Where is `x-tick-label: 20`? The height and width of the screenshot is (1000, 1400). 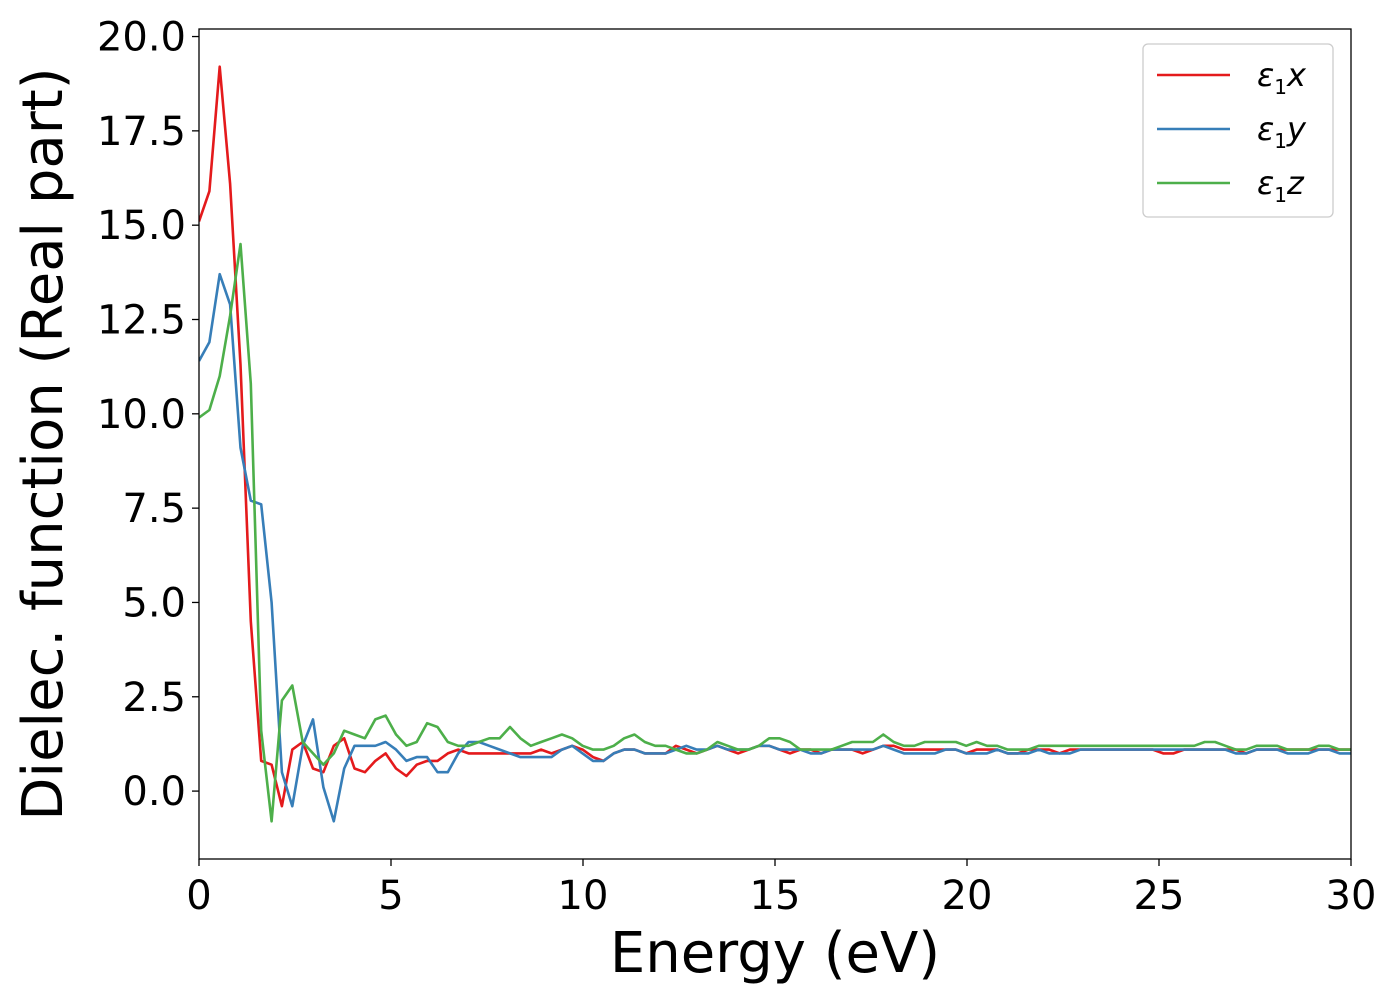
x-tick-label: 20 is located at coordinates (967, 896).